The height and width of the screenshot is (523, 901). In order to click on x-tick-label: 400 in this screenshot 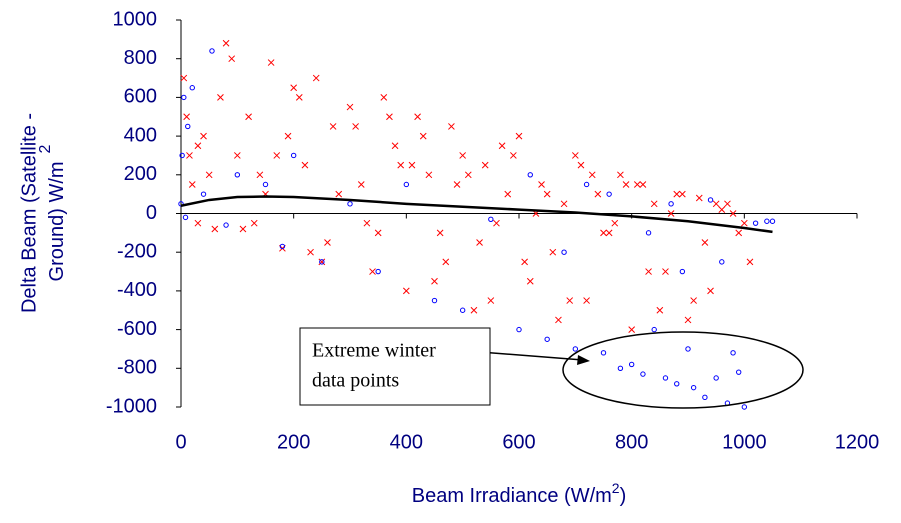, I will do `click(406, 442)`.